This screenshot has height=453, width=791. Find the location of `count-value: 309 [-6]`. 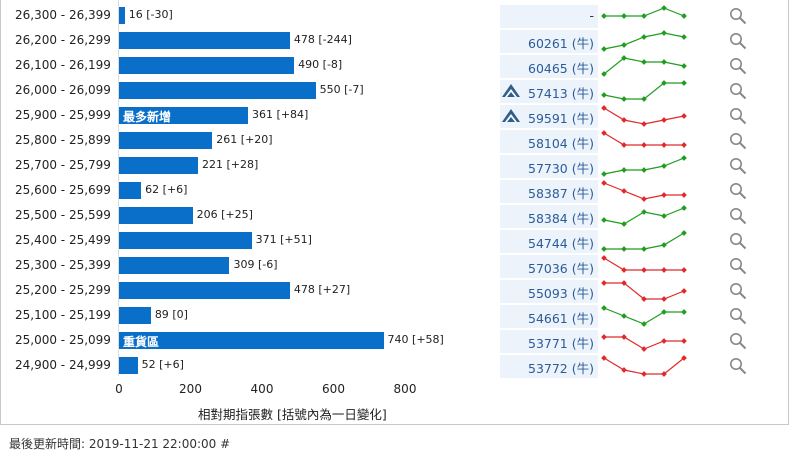

count-value: 309 [-6] is located at coordinates (255, 264).